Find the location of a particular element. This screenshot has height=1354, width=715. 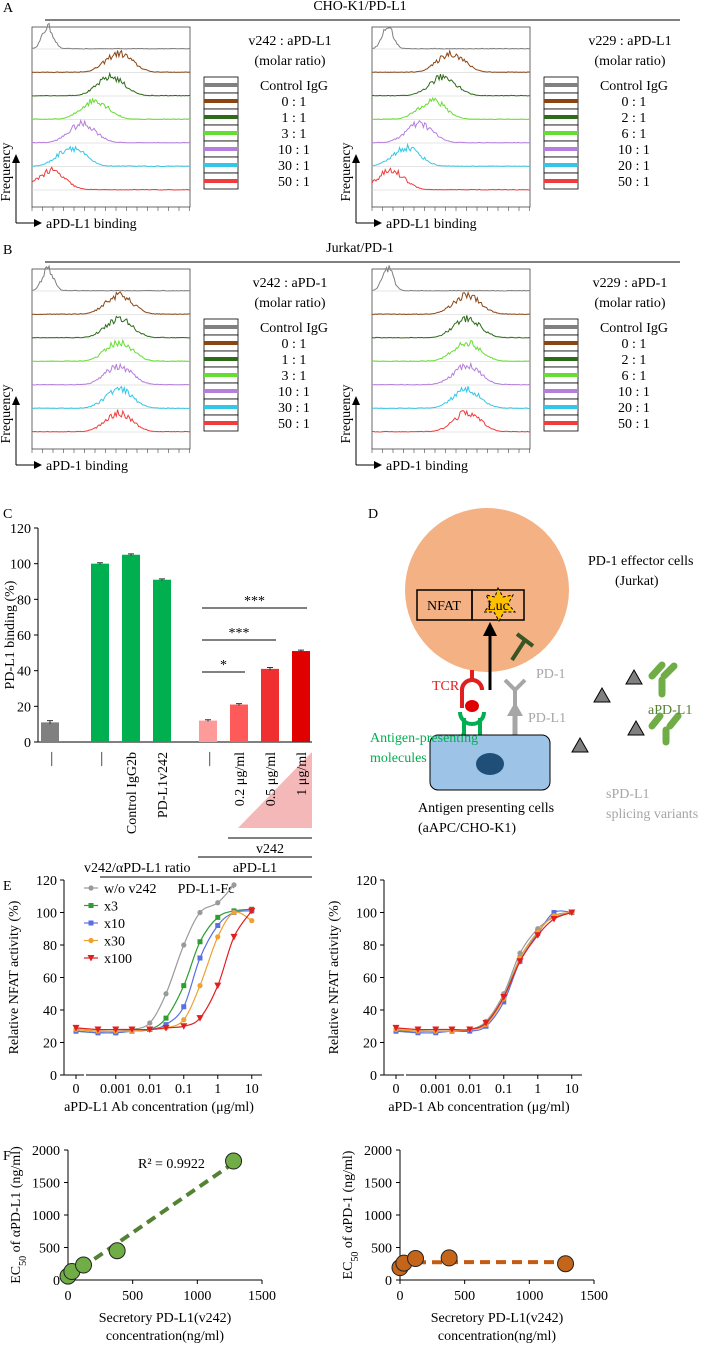

significance-label: * is located at coordinates (223, 665).